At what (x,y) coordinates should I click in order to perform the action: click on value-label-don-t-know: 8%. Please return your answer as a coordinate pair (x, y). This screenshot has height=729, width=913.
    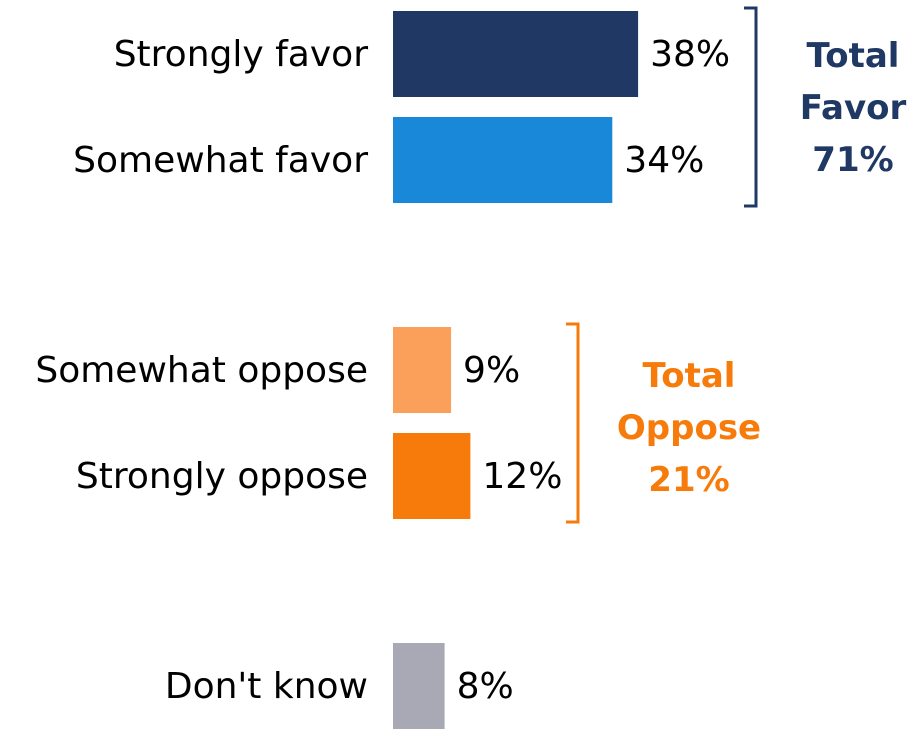
    Looking at the image, I should click on (485, 686).